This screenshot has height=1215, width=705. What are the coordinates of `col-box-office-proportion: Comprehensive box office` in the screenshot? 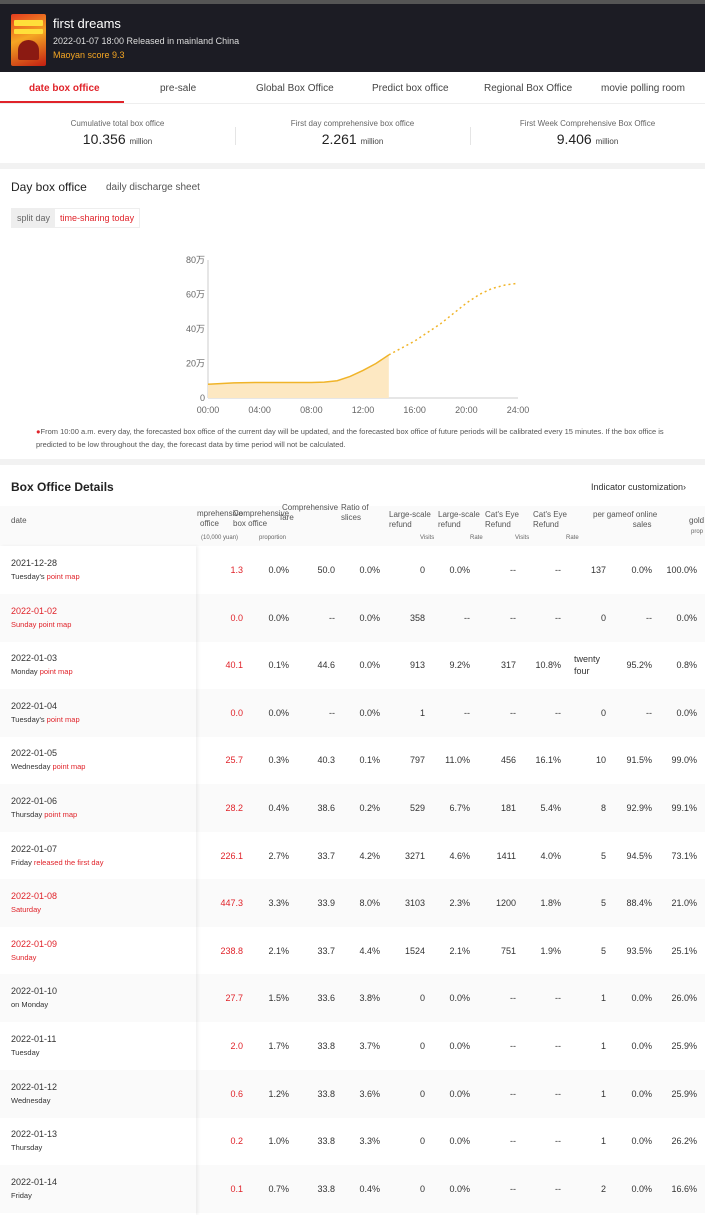 It's located at (261, 518).